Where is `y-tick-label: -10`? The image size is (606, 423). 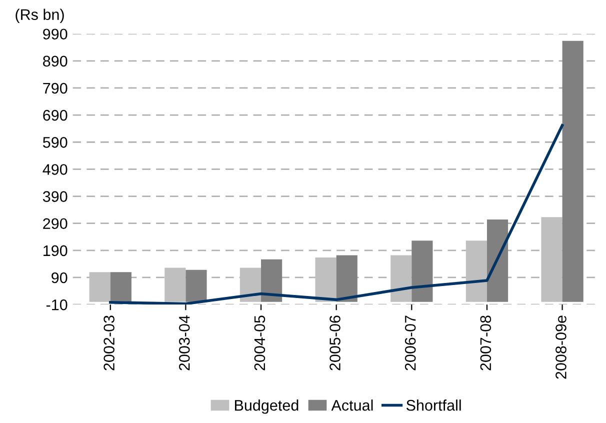 y-tick-label: -10 is located at coordinates (57, 304).